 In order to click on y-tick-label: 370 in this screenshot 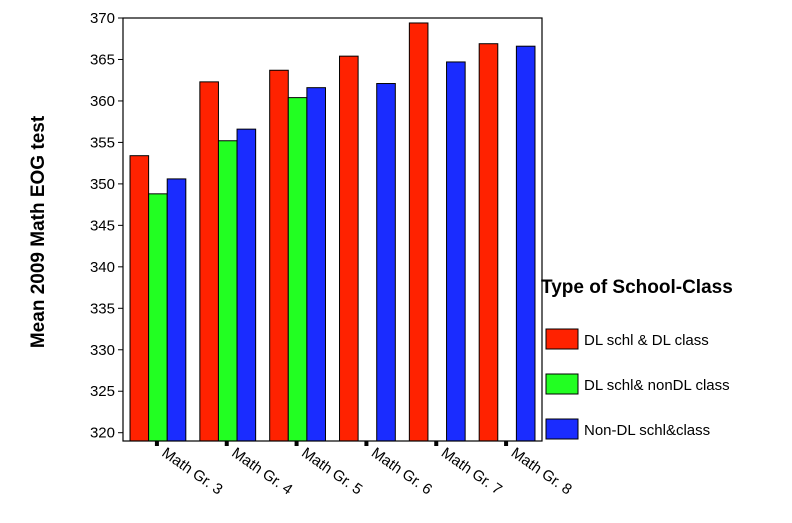, I will do `click(102, 18)`.